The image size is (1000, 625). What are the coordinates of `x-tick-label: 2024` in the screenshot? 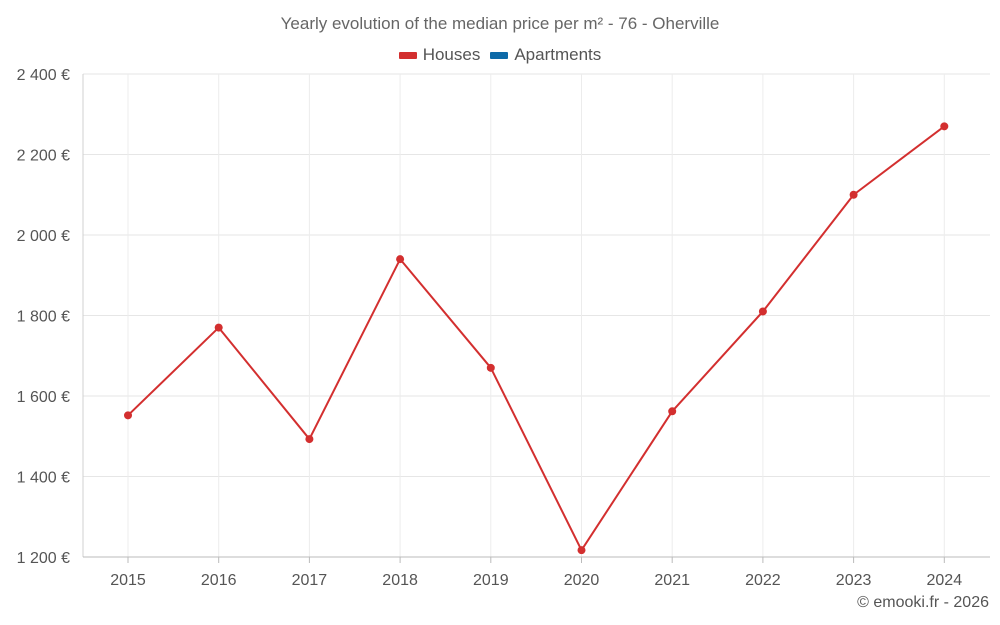 It's located at (945, 580).